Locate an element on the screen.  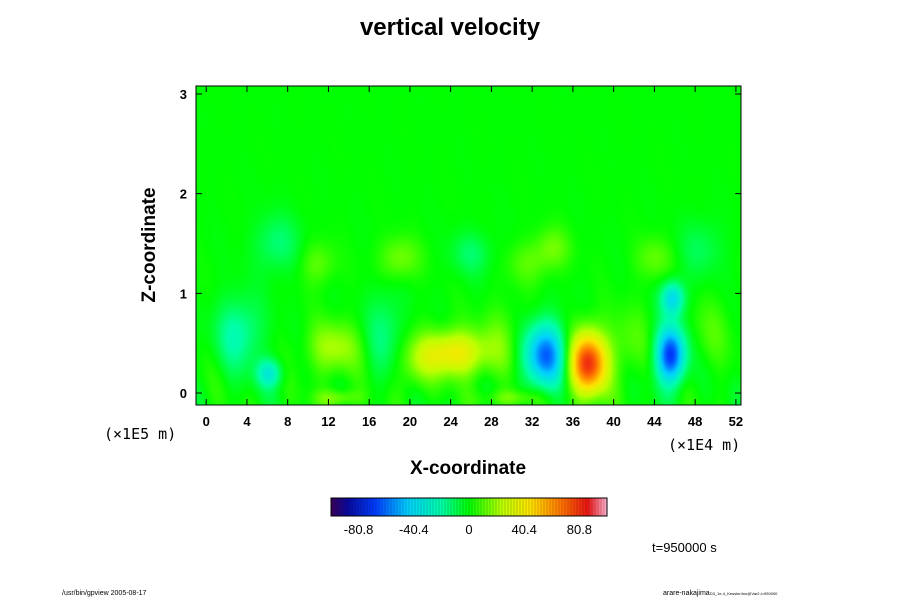
x-tick-label: 8 is located at coordinates (287, 421).